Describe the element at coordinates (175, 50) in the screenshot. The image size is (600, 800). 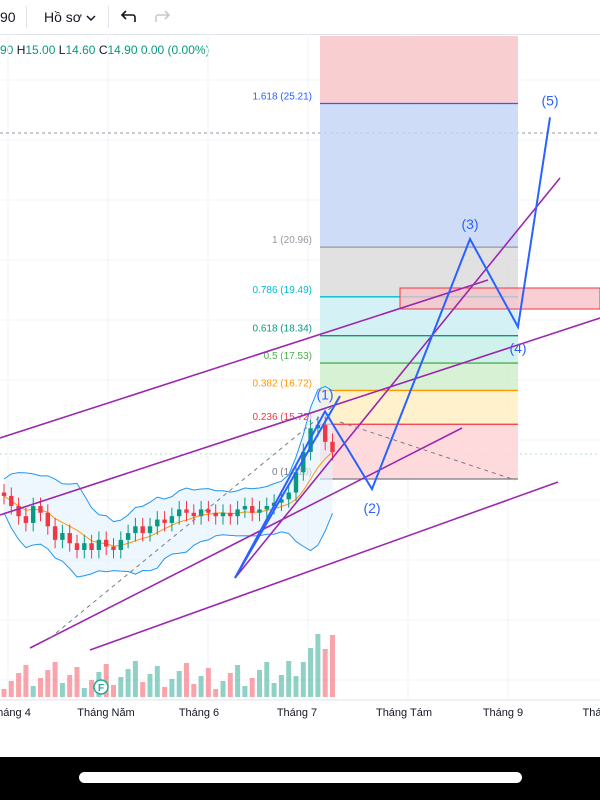
I see `change-value: 0.00 (0.00%)` at that location.